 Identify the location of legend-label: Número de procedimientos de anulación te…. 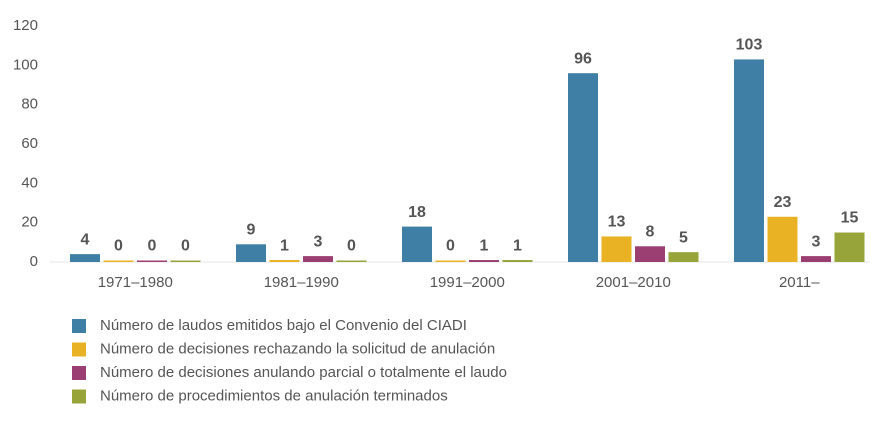
(274, 395).